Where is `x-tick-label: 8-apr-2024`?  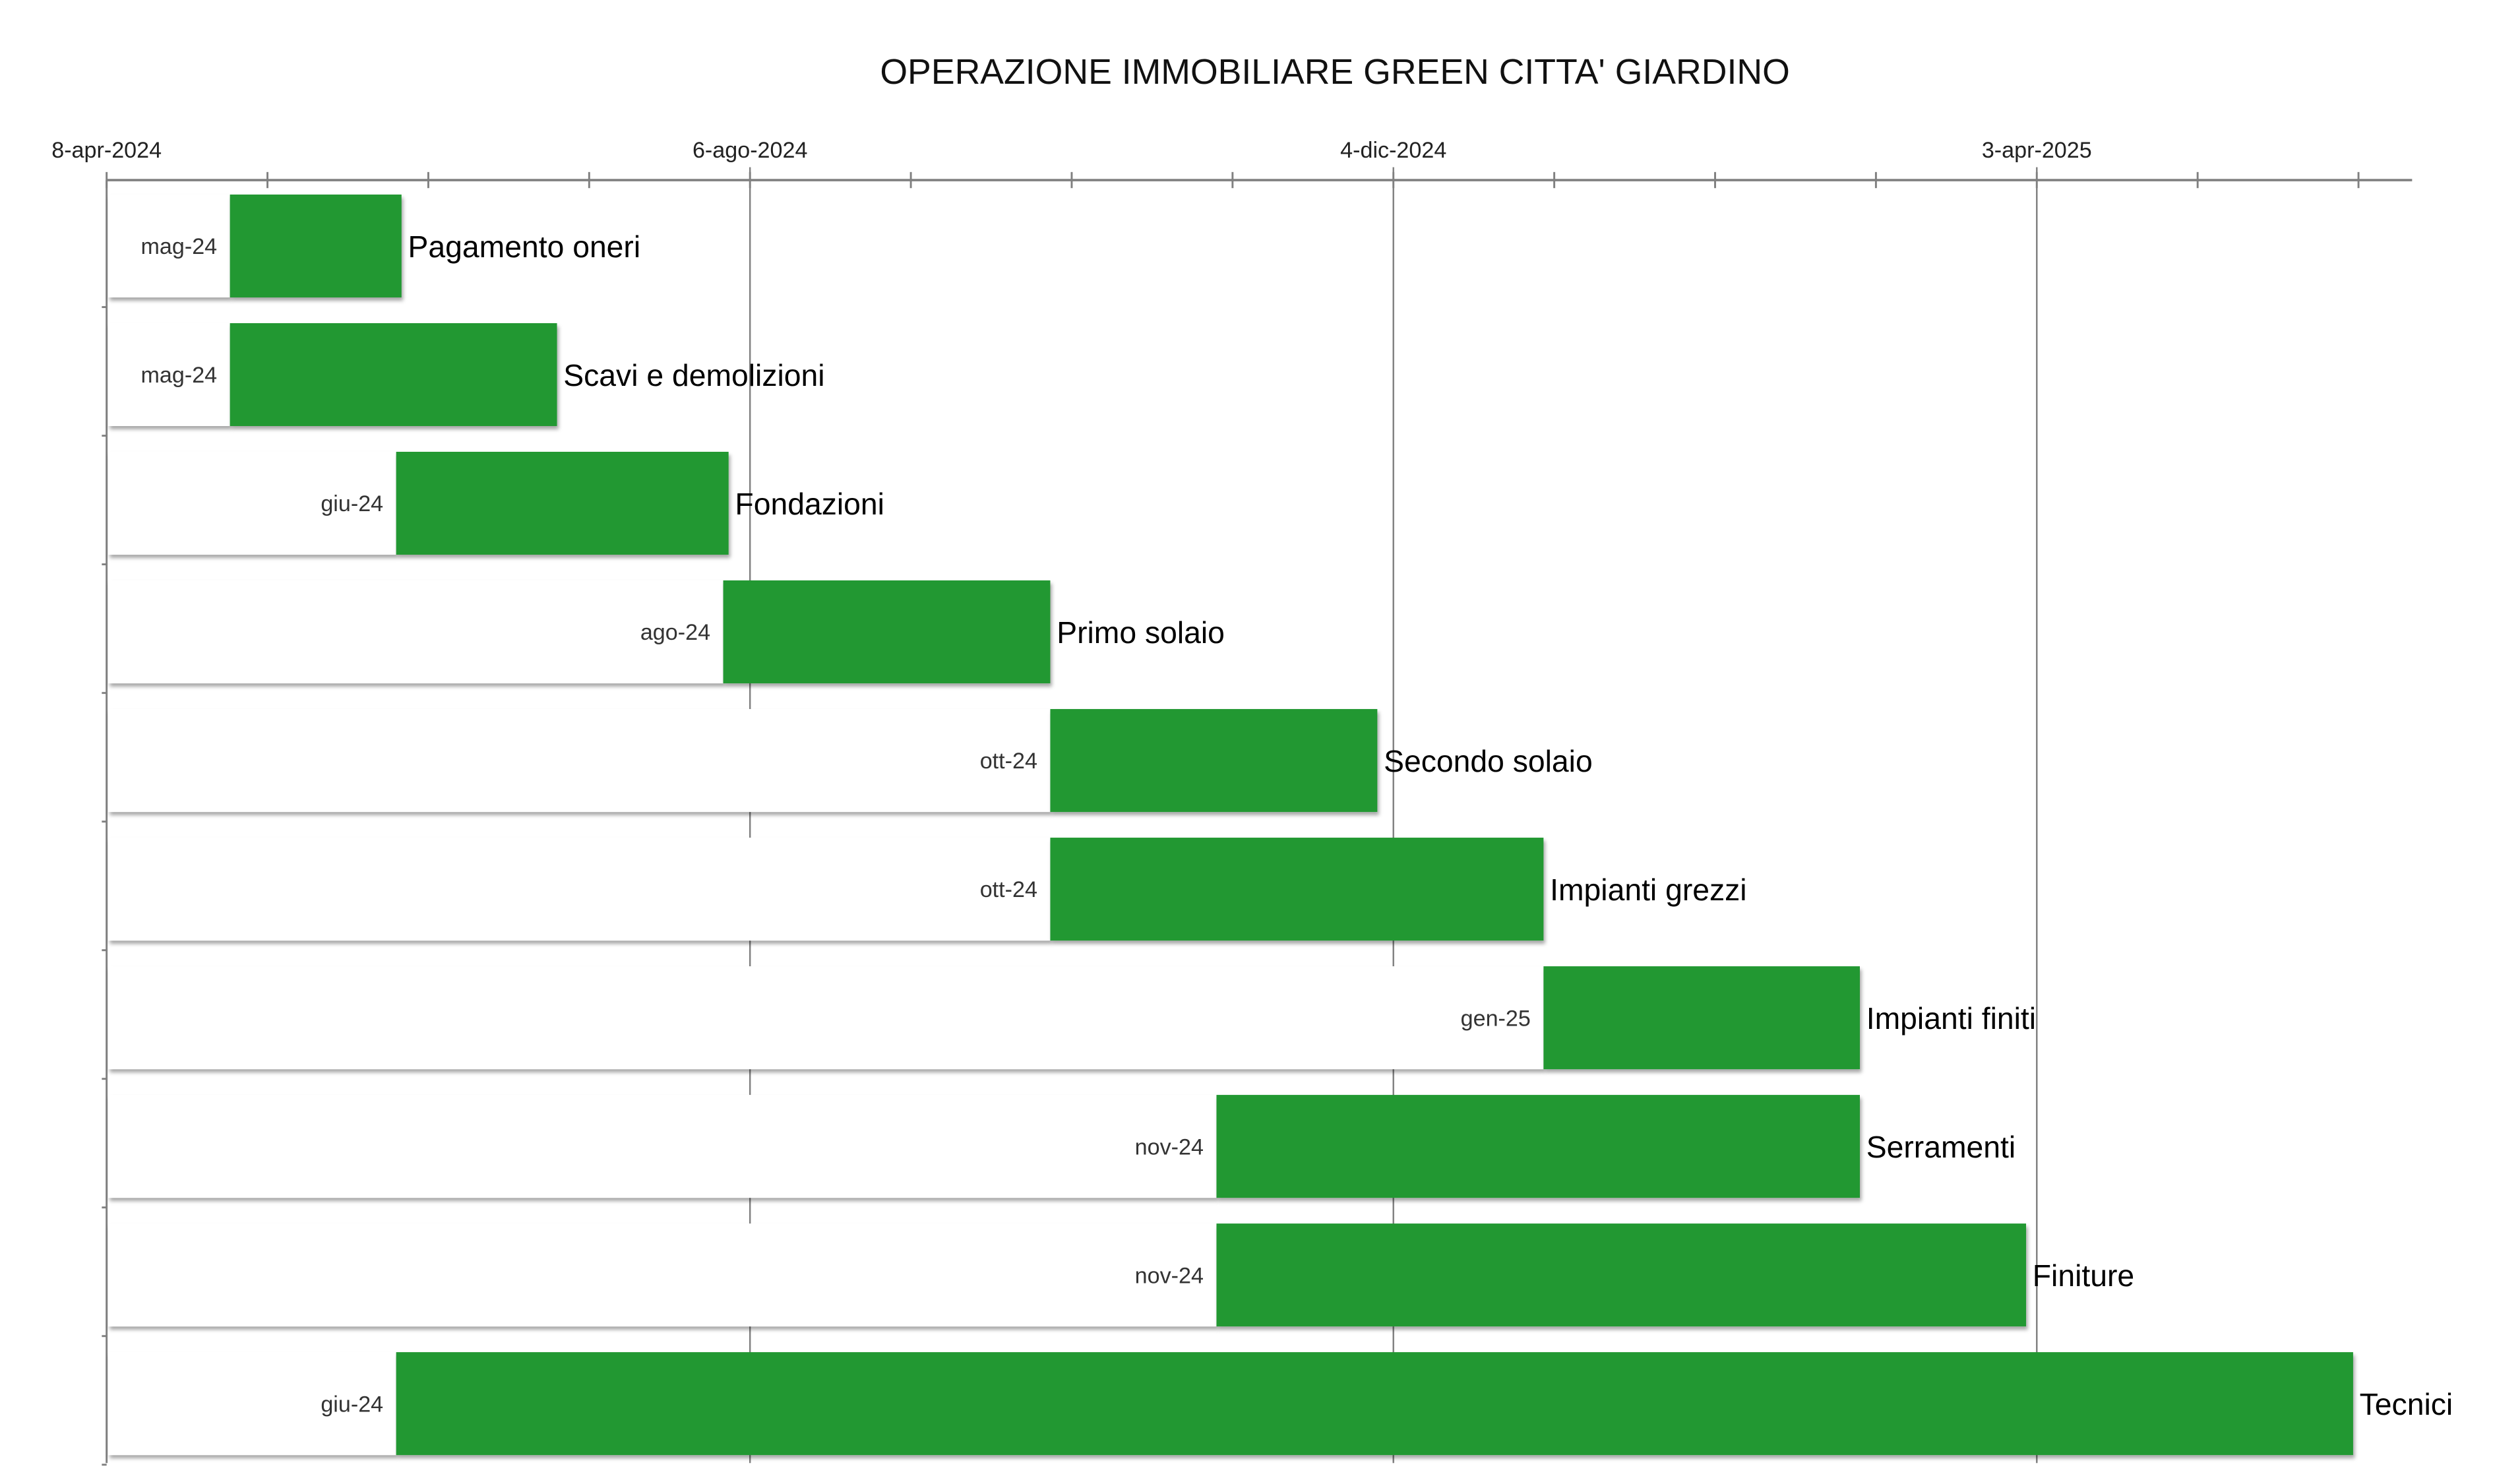
x-tick-label: 8-apr-2024 is located at coordinates (106, 150).